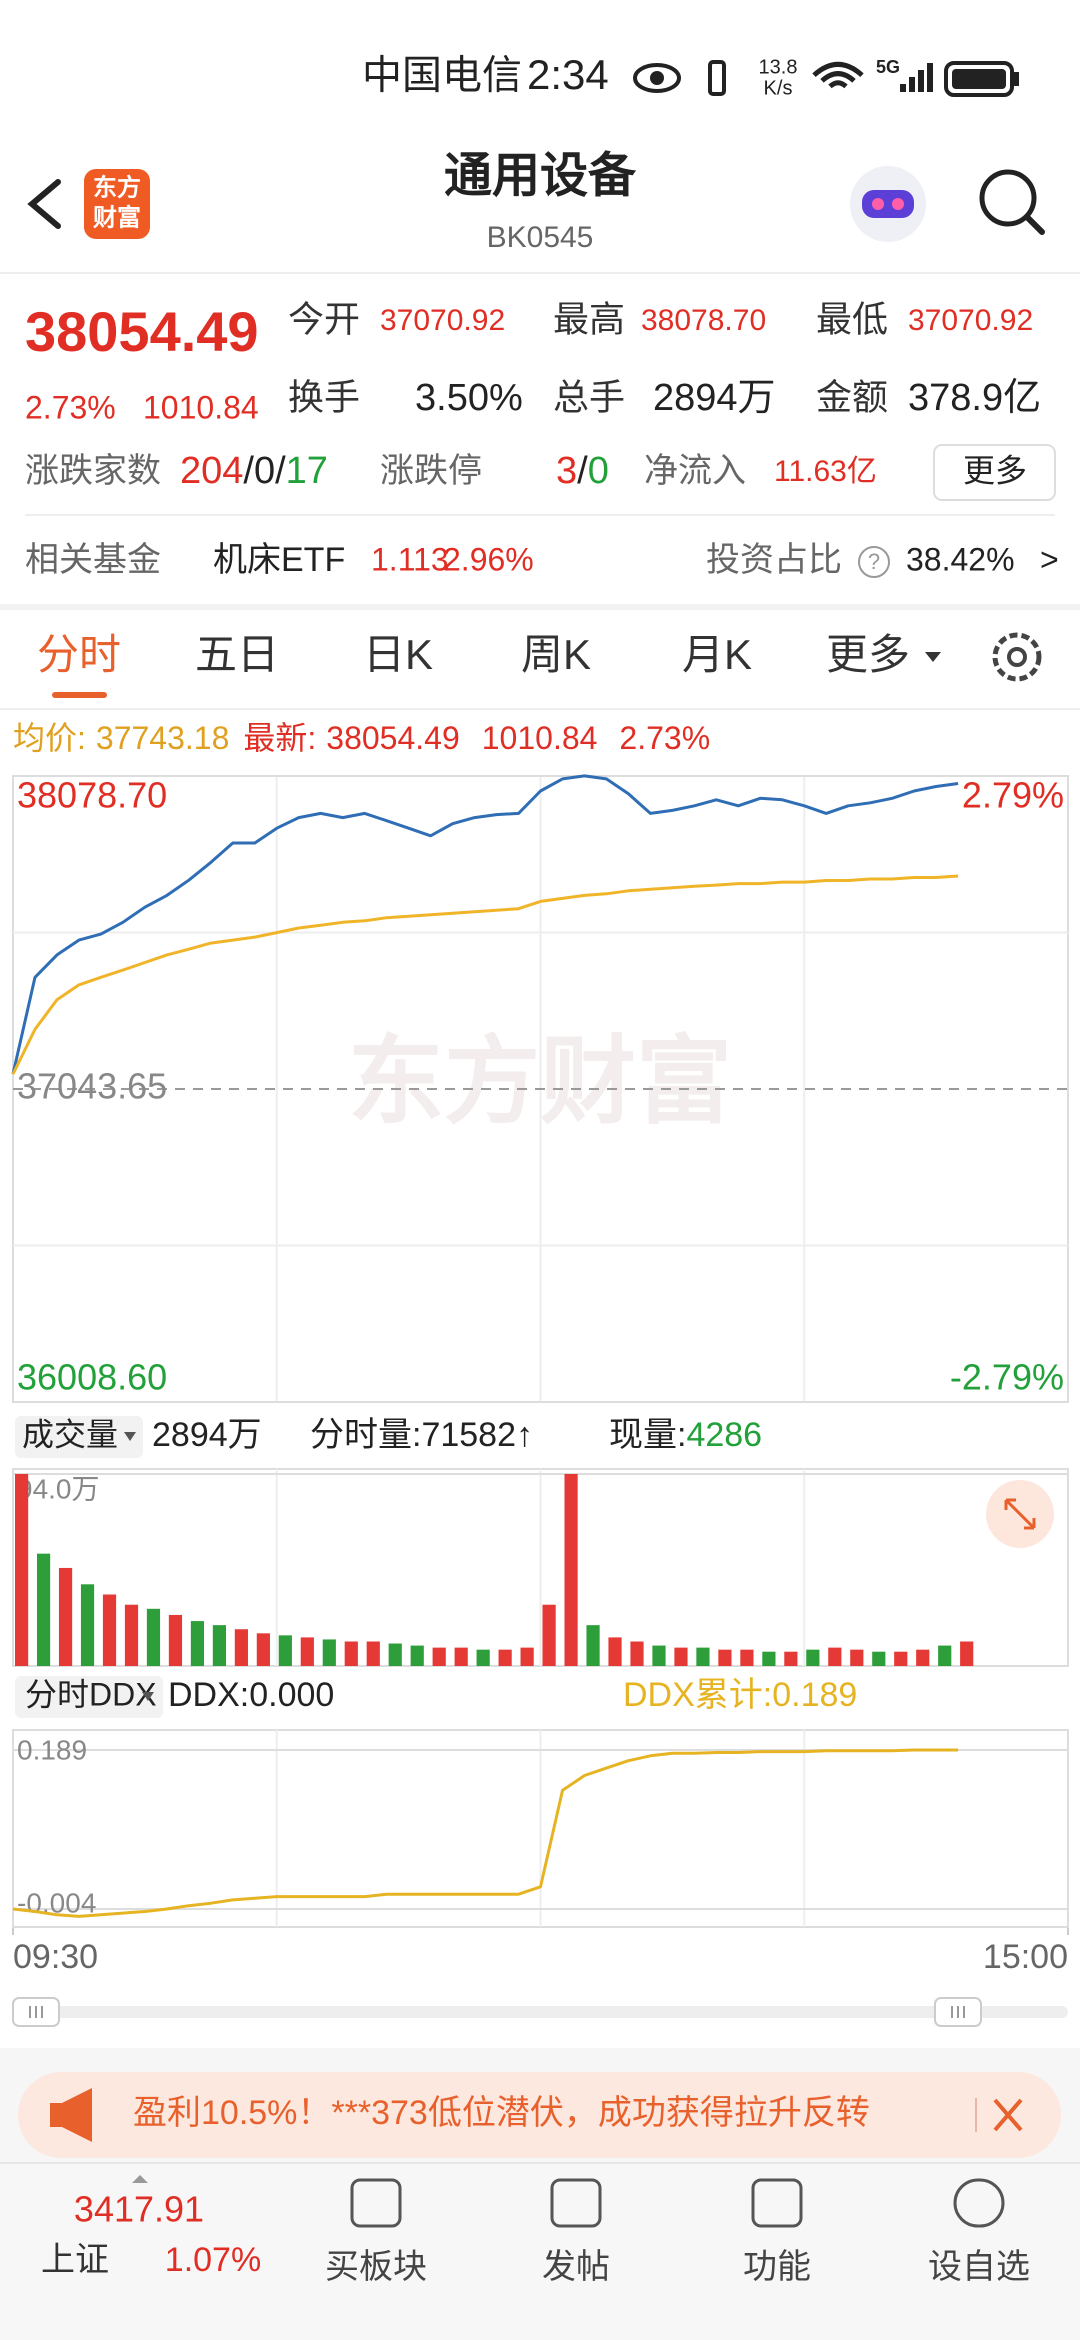 The height and width of the screenshot is (2340, 1080). Describe the element at coordinates (70, 1434) in the screenshot. I see `indicator-name: 成交量` at that location.